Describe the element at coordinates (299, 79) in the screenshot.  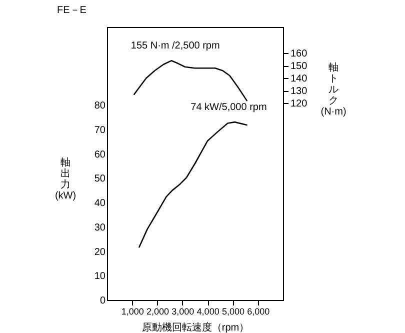
I see `y2-tick-label: 140` at that location.